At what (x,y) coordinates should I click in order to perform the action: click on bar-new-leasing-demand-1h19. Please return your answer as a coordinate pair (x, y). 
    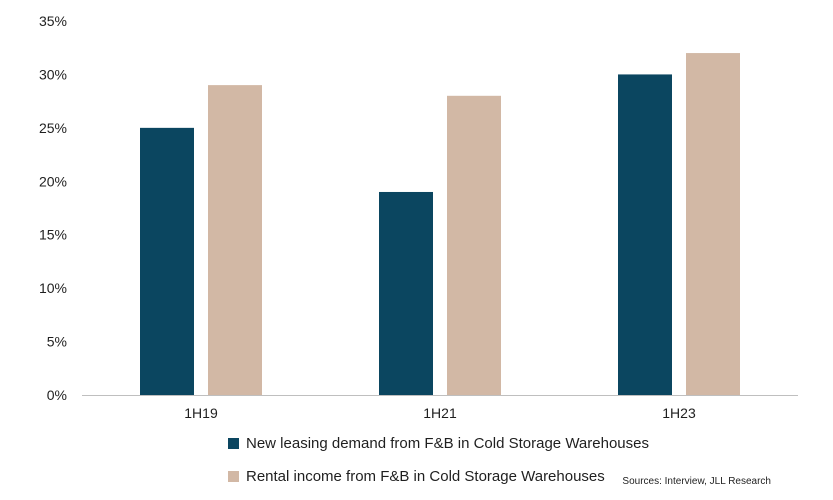
    Looking at the image, I should click on (167, 261).